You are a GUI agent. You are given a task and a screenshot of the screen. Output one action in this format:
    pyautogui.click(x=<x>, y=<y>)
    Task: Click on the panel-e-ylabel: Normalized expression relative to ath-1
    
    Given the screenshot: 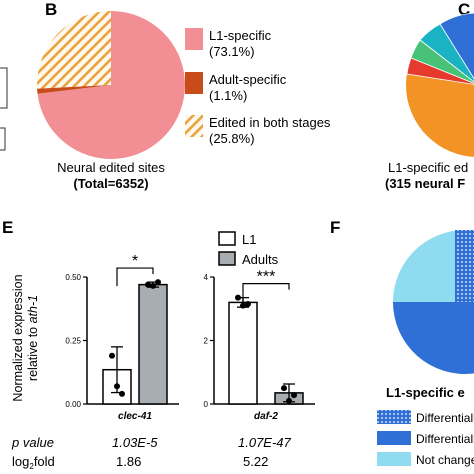 What is the action you would take?
    pyautogui.click(x=25, y=337)
    